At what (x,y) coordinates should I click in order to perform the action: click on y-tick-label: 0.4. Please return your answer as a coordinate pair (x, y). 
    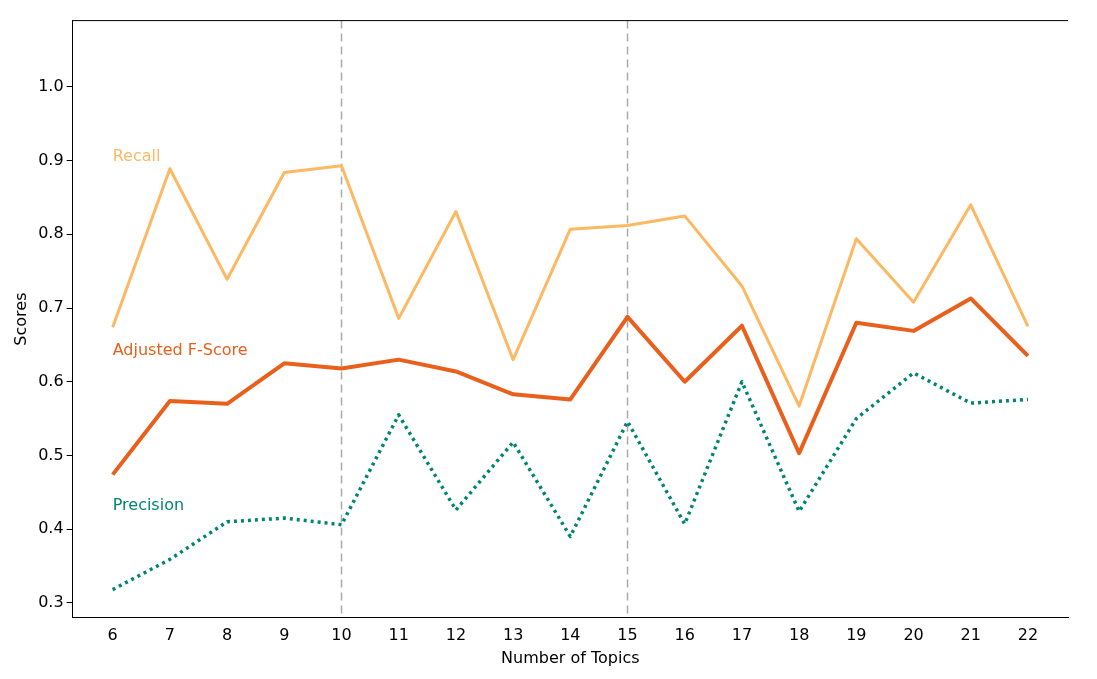
    Looking at the image, I should click on (51, 528).